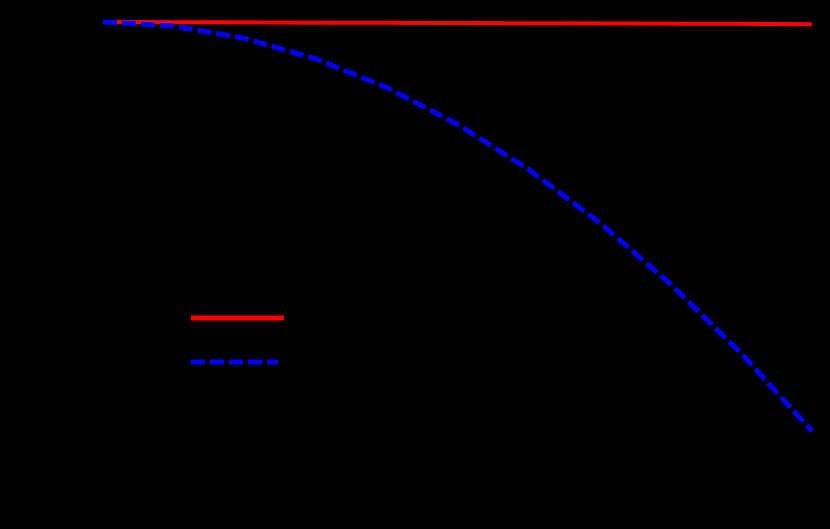 The width and height of the screenshot is (830, 529). I want to click on series-line-red-solid, so click(457, 23).